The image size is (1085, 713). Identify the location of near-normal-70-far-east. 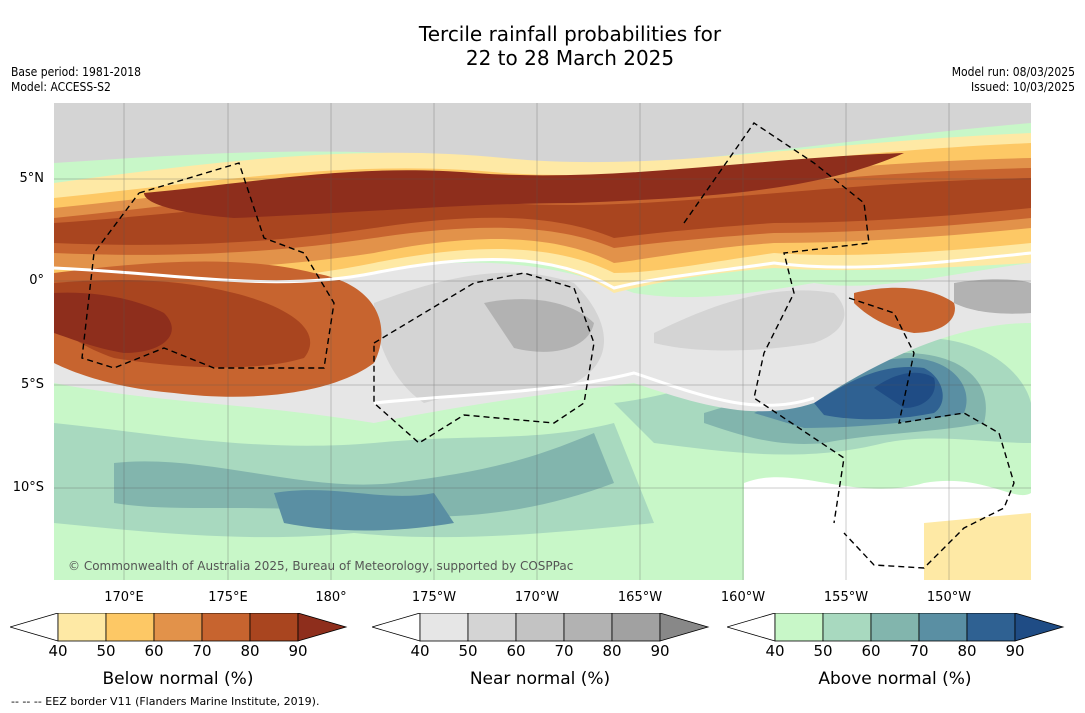
(992, 296).